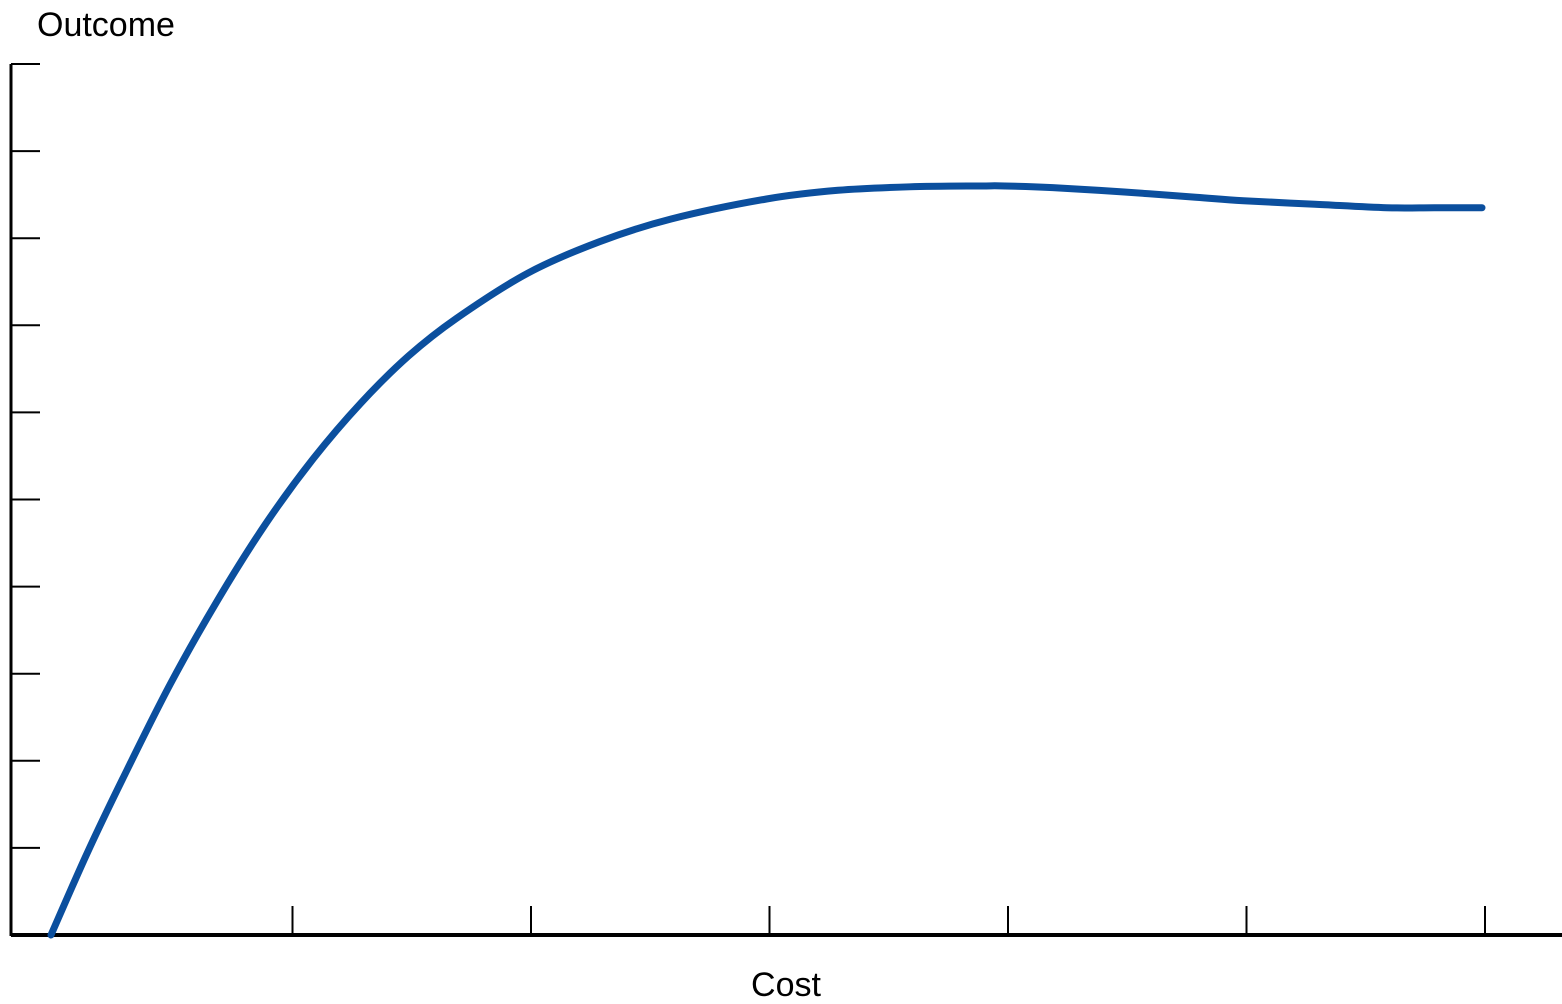  Describe the element at coordinates (106, 25) in the screenshot. I see `y-axis-label: Outcome` at that location.